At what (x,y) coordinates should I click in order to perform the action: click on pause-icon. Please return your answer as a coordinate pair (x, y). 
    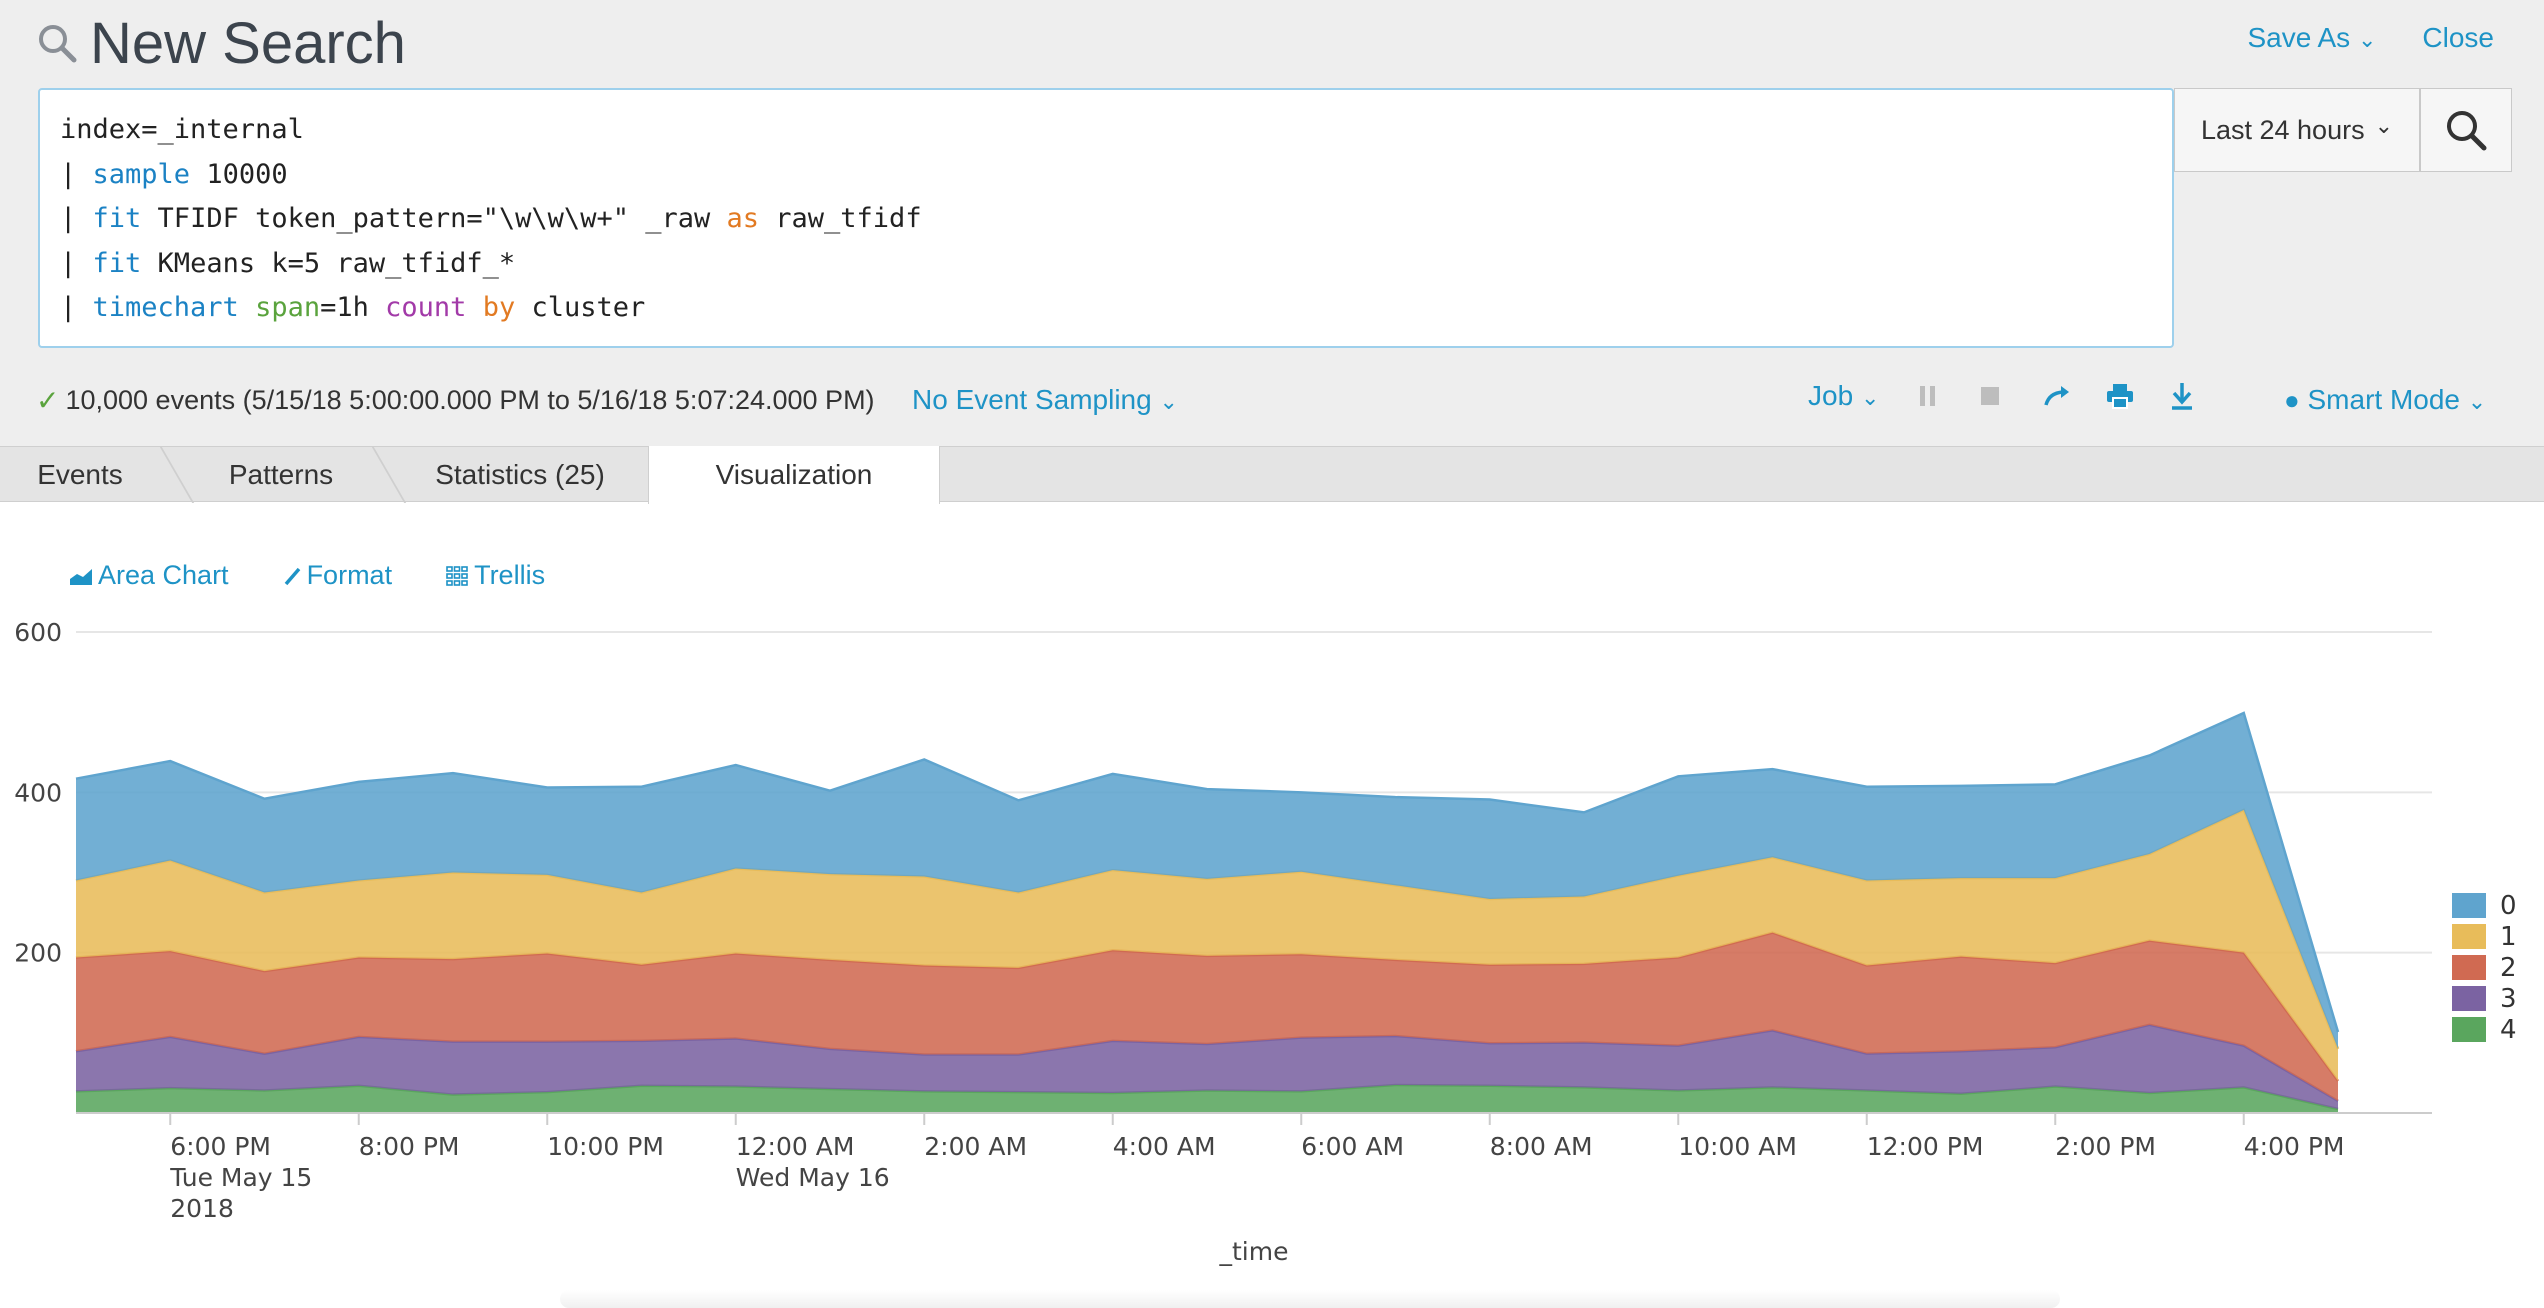
    Looking at the image, I should click on (1928, 396).